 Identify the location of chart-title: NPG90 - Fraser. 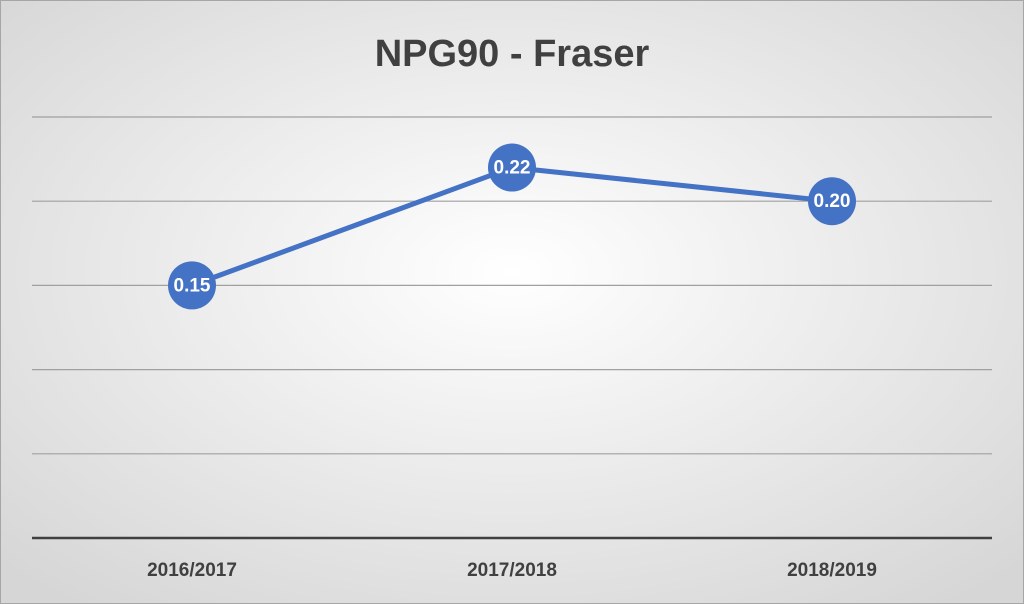
(512, 54).